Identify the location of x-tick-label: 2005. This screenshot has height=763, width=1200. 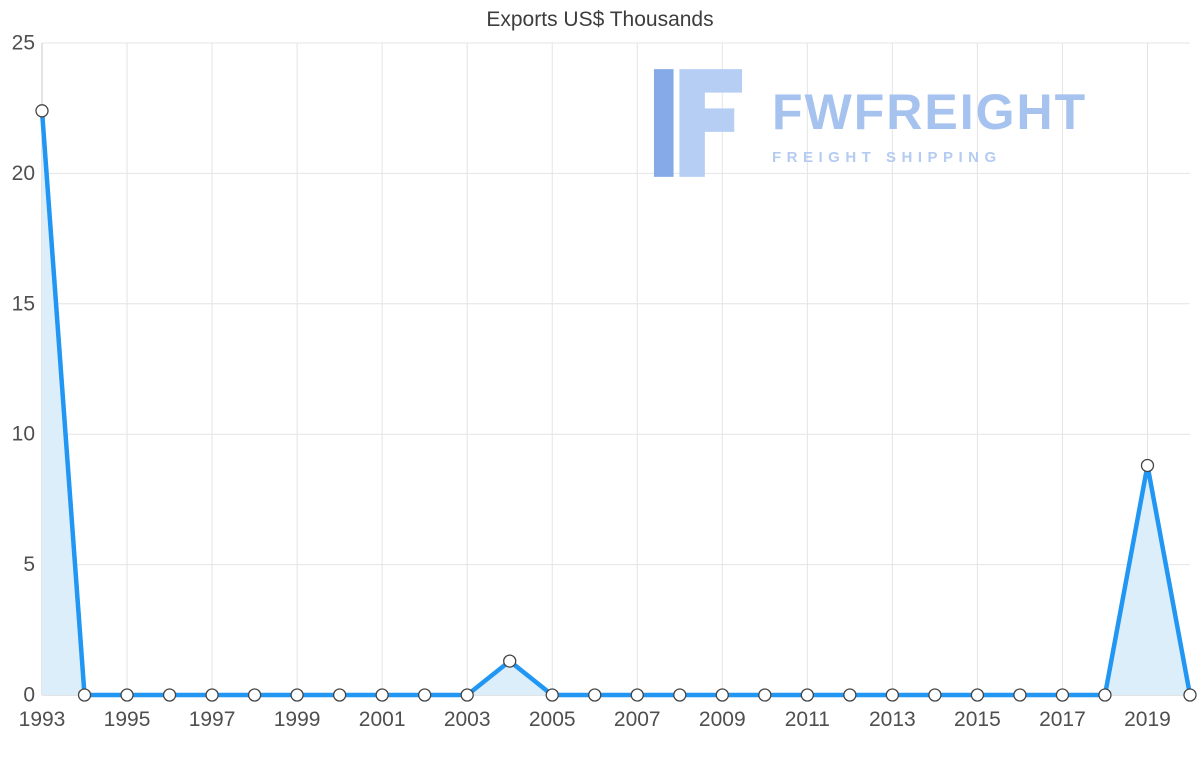
(552, 719).